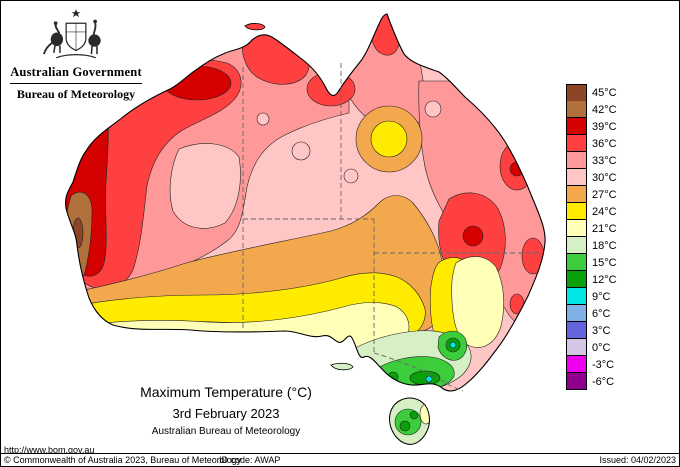 The width and height of the screenshot is (680, 467). I want to click on id-code-text: ID code: AWAP, so click(250, 460).